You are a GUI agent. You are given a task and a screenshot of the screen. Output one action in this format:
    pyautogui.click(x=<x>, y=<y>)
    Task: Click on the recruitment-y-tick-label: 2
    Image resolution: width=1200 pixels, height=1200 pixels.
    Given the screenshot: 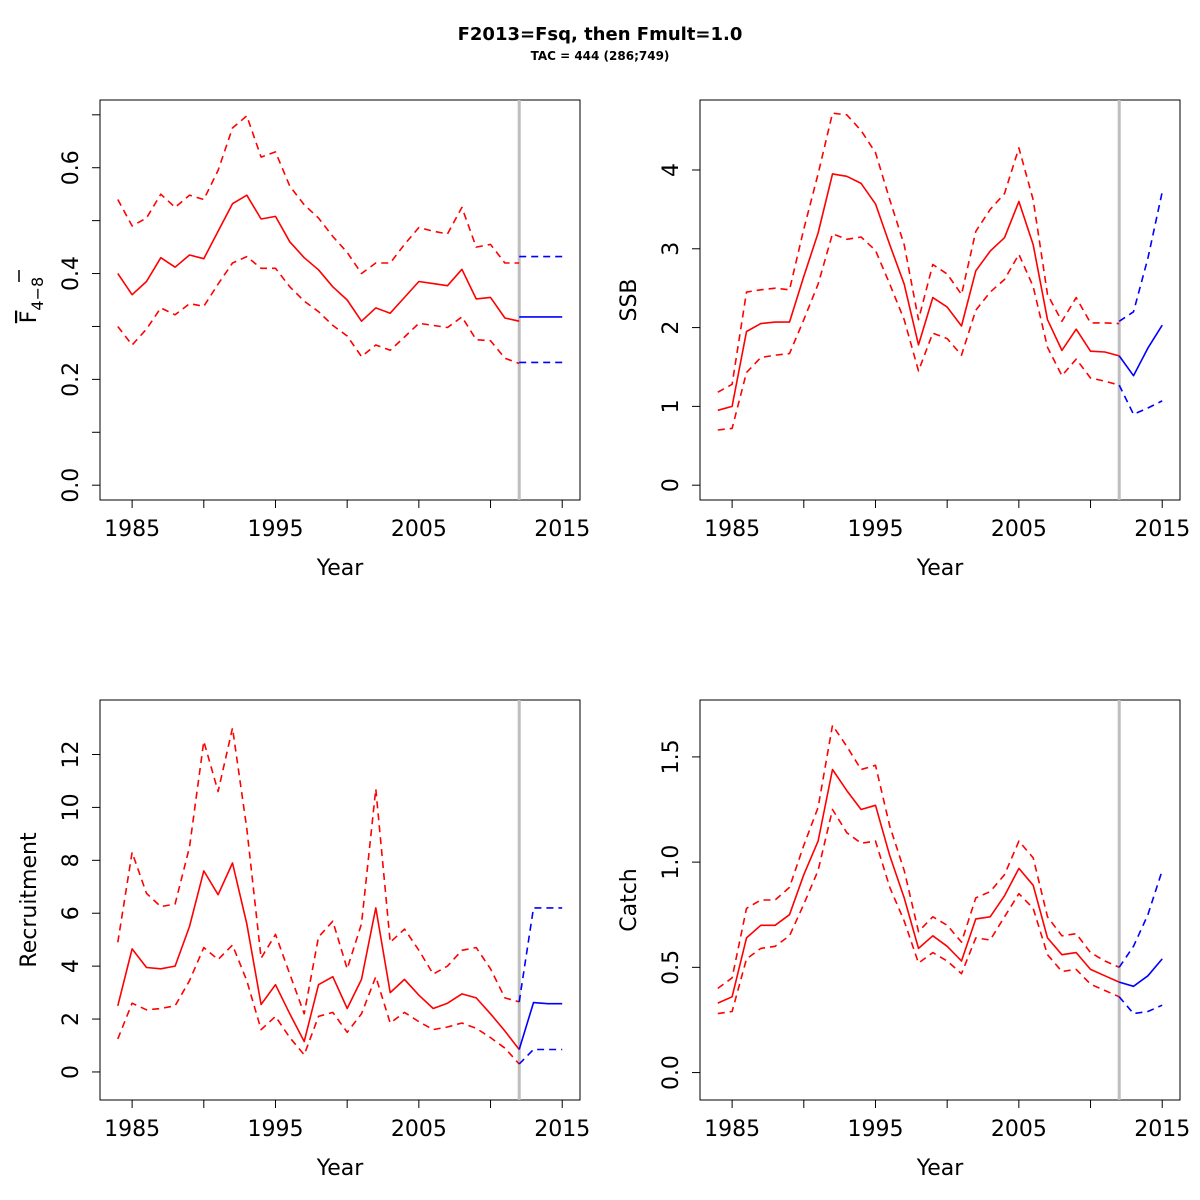 What is the action you would take?
    pyautogui.click(x=71, y=1019)
    